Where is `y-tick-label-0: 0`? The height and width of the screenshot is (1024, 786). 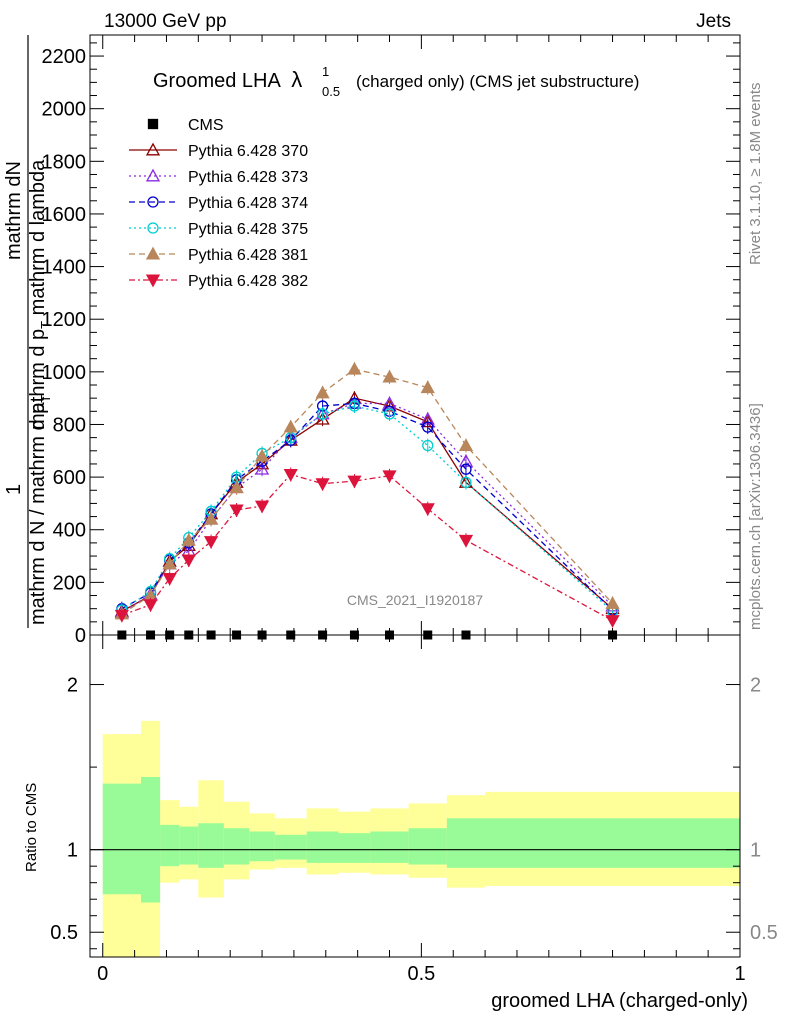
y-tick-label-0: 0 is located at coordinates (80, 636).